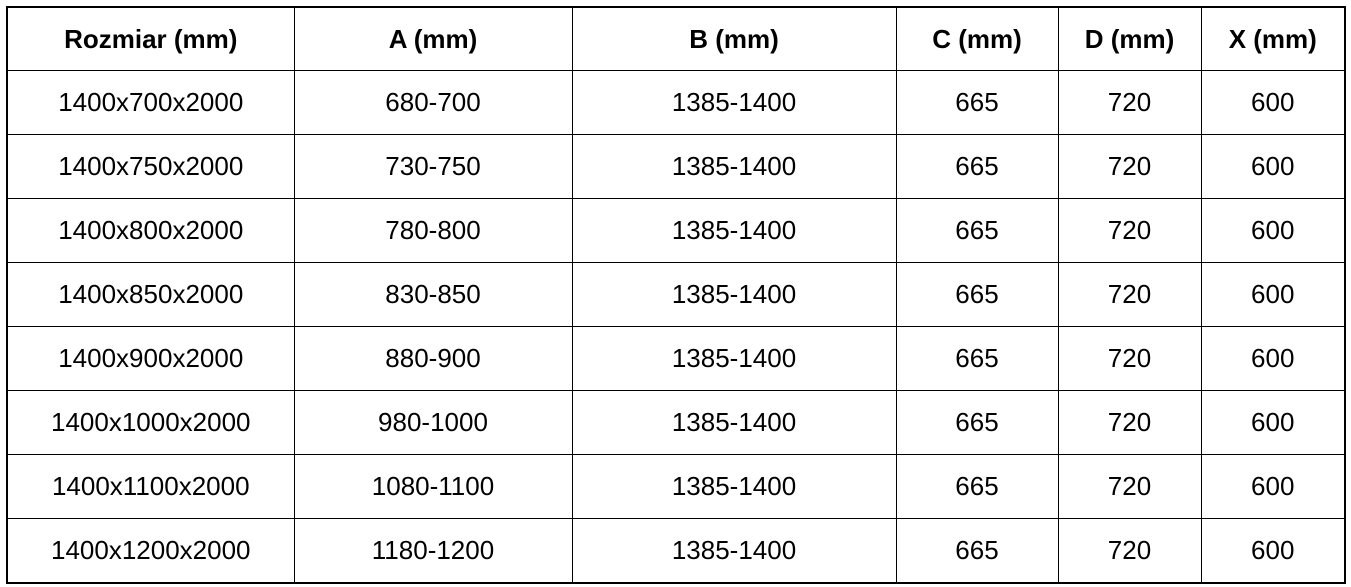 The width and height of the screenshot is (1351, 587). I want to click on cell-size: 1400x750x2000, so click(150, 166).